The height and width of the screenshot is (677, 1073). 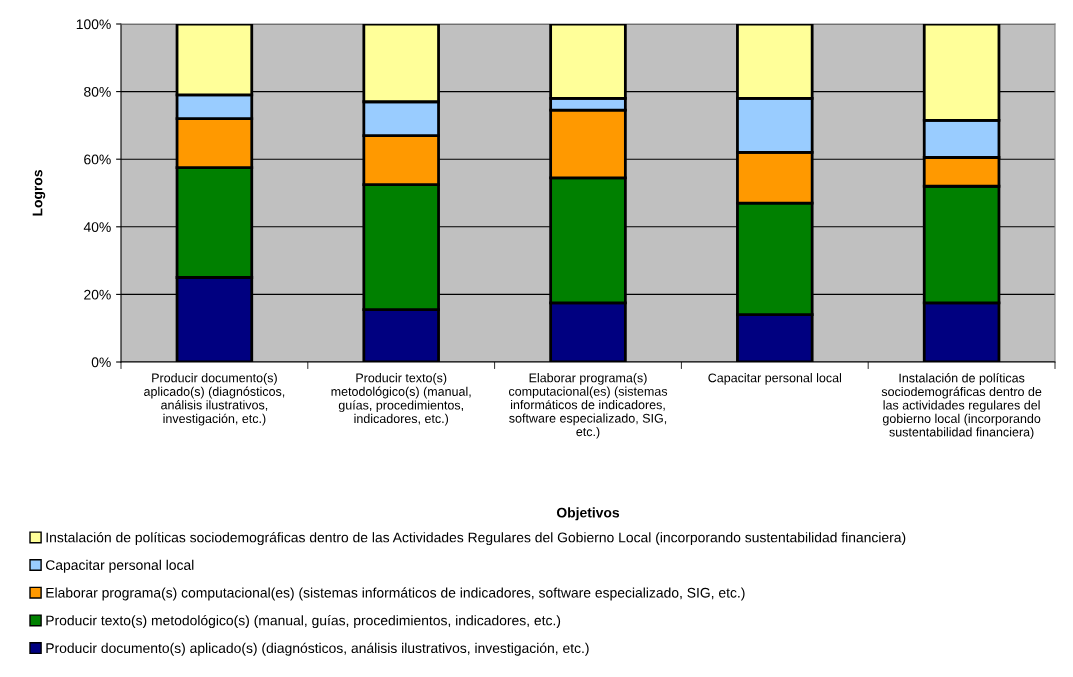 What do you see at coordinates (775, 379) in the screenshot?
I see `x-tick-label: Capacitar personal local` at bounding box center [775, 379].